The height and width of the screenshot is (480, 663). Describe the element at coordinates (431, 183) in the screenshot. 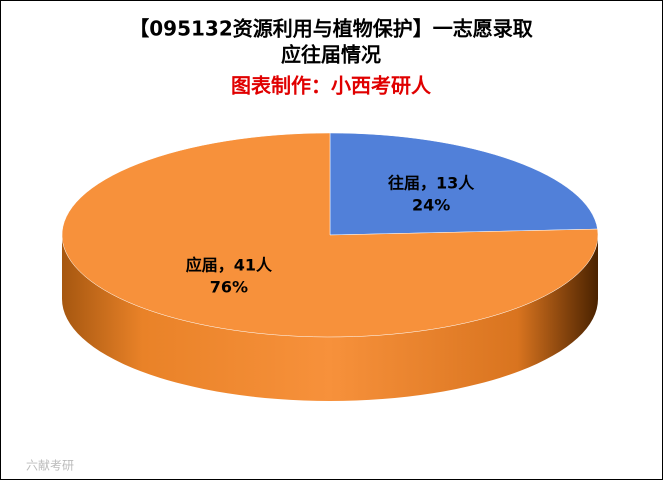

I see `data-label: 往届，13人` at that location.